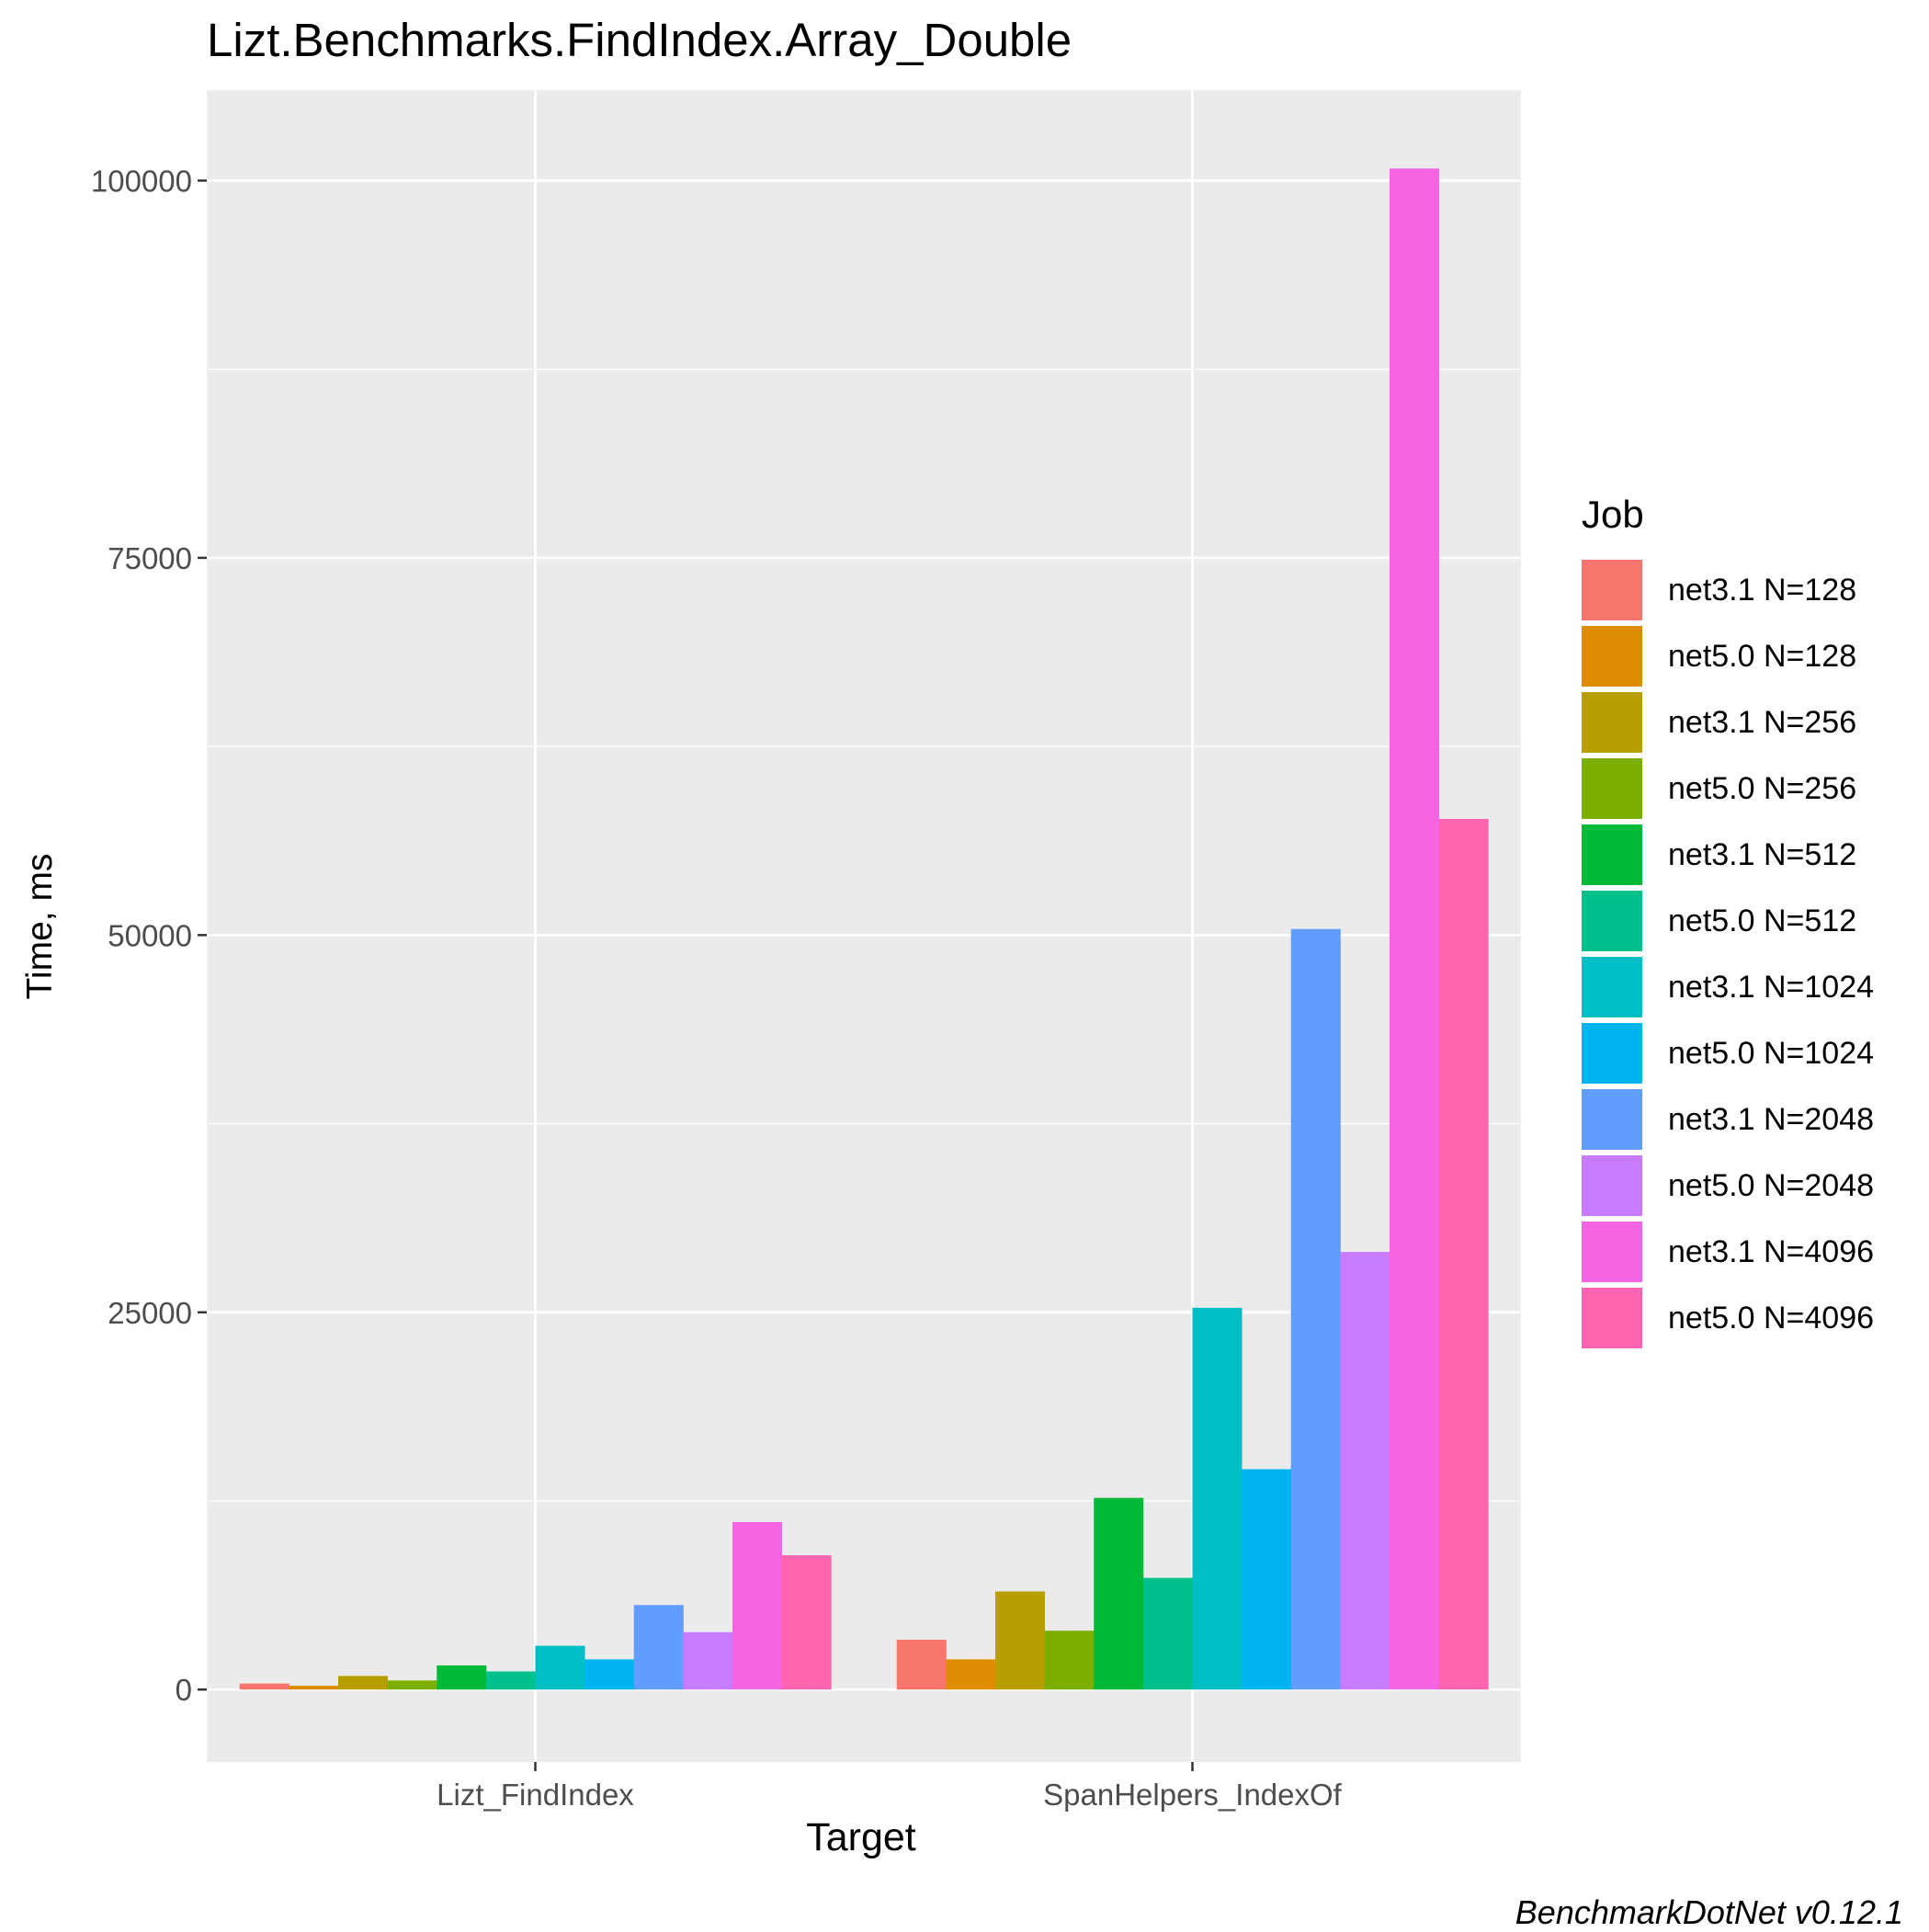 The width and height of the screenshot is (1929, 1932). Describe the element at coordinates (1771, 1119) in the screenshot. I see `legend-label: net3.1 N=2048` at that location.